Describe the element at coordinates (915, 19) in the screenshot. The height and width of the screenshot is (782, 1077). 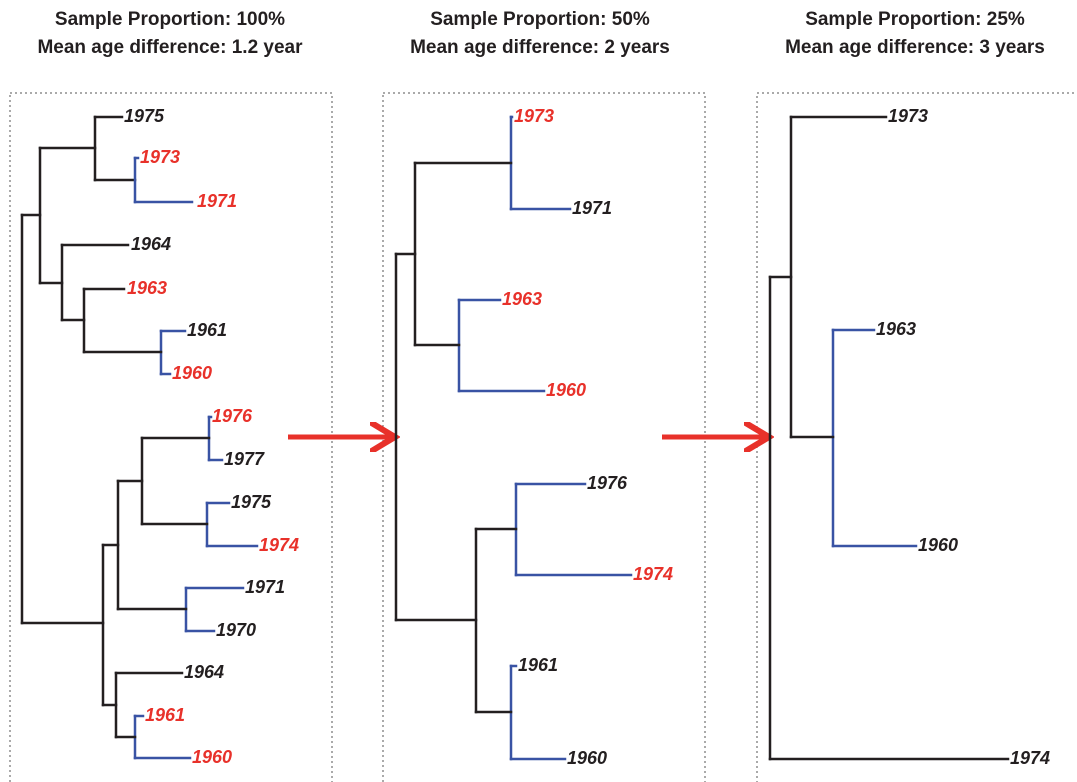
I see `panel-title: Sample Proportion: 25%` at that location.